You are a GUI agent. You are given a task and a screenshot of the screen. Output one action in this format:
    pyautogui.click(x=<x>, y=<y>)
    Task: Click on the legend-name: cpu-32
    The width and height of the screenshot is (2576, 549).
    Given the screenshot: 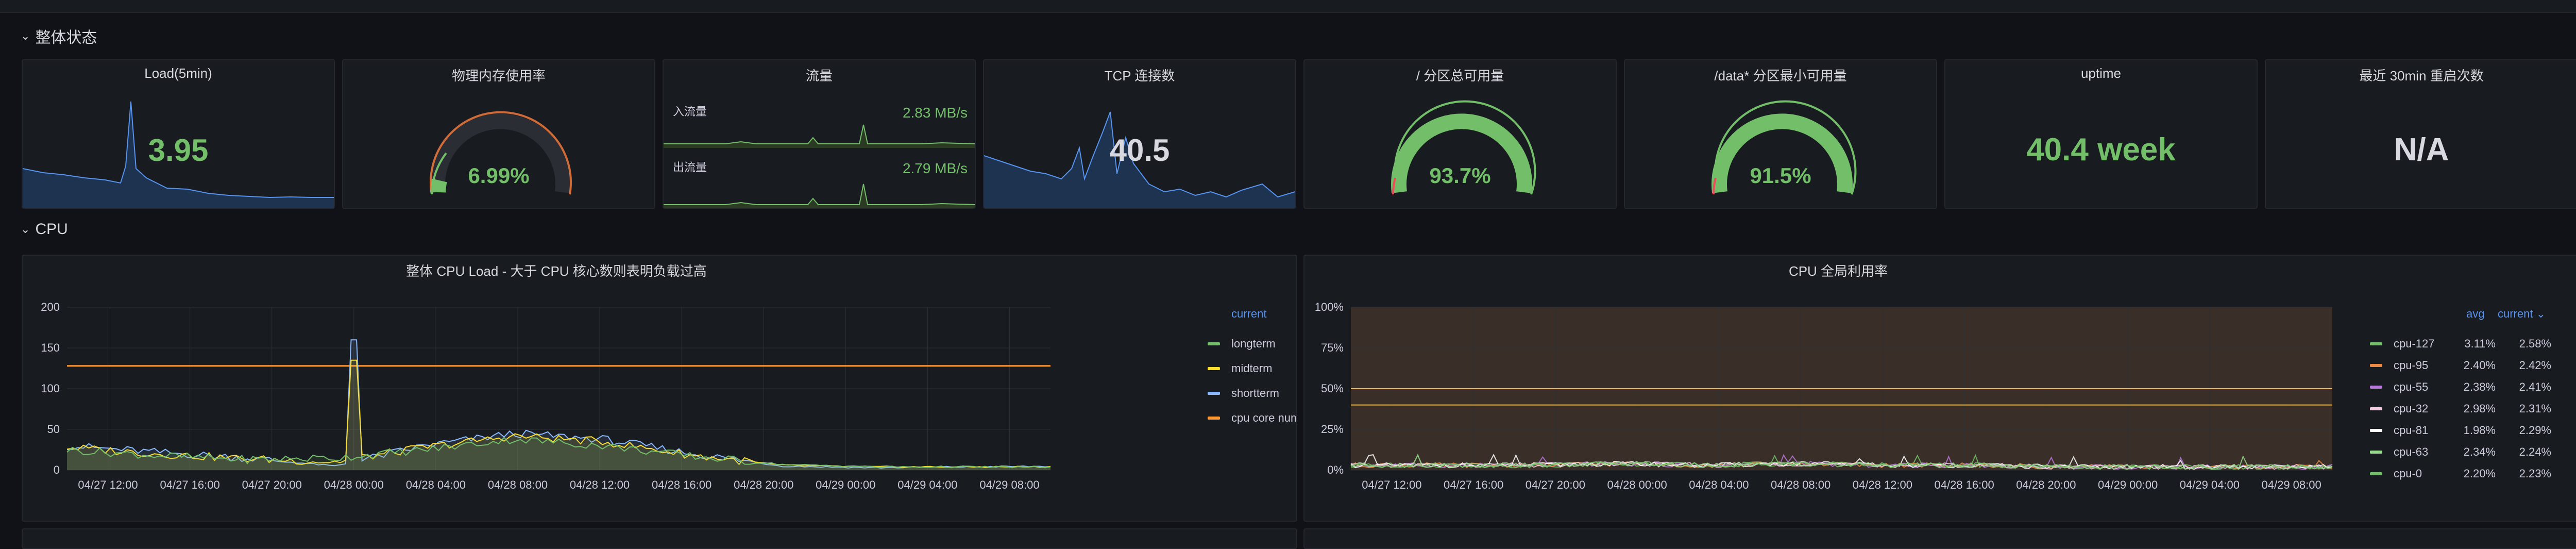 What is the action you would take?
    pyautogui.click(x=2411, y=408)
    